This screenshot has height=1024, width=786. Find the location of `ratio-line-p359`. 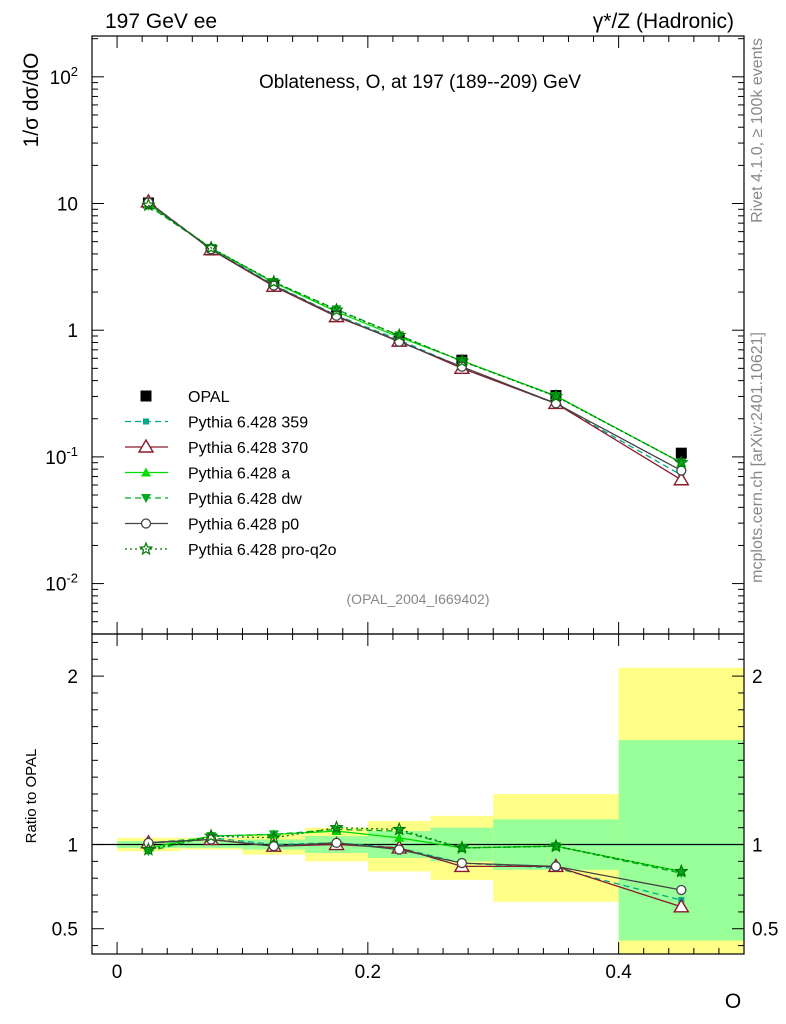

ratio-line-p359 is located at coordinates (415, 869).